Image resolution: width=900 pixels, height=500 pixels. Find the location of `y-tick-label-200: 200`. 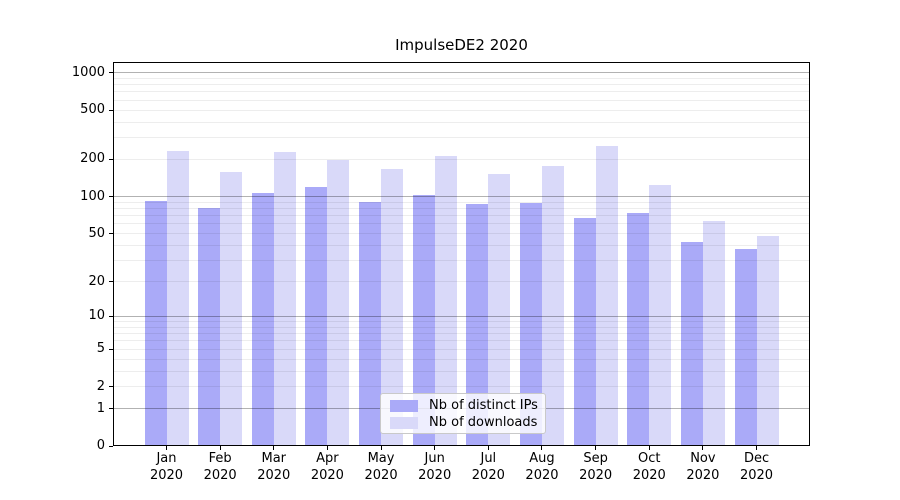

y-tick-label-200: 200 is located at coordinates (92, 159).